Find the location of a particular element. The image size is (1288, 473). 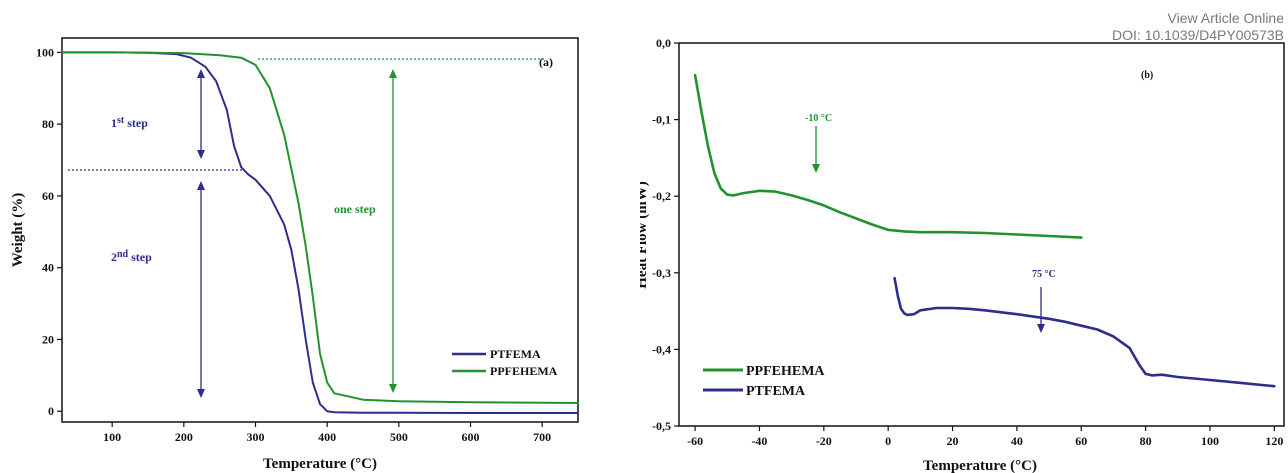

panel-label-b: (b) is located at coordinates (1147, 75).